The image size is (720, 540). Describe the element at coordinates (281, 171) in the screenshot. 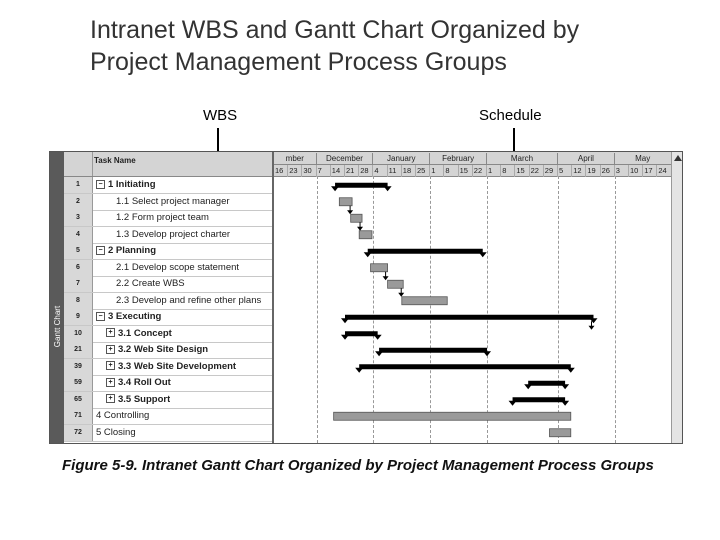

I see `week-label: 16` at that location.